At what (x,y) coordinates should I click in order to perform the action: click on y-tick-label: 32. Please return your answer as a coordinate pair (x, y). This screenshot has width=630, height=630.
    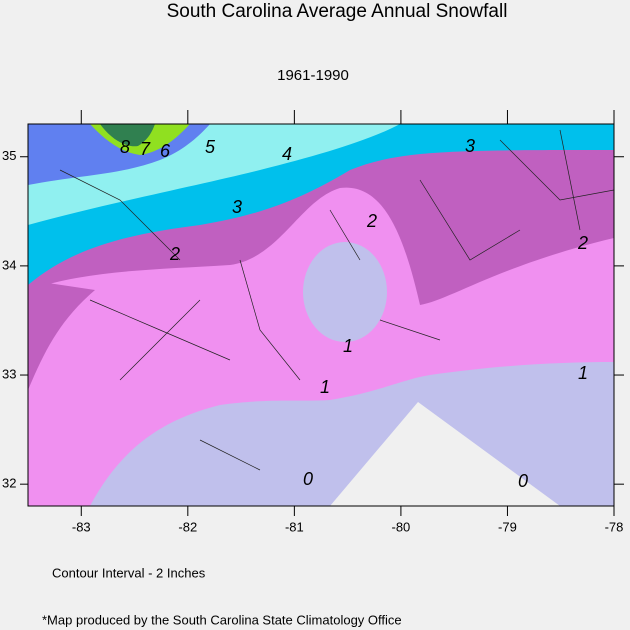
    Looking at the image, I should click on (9, 483).